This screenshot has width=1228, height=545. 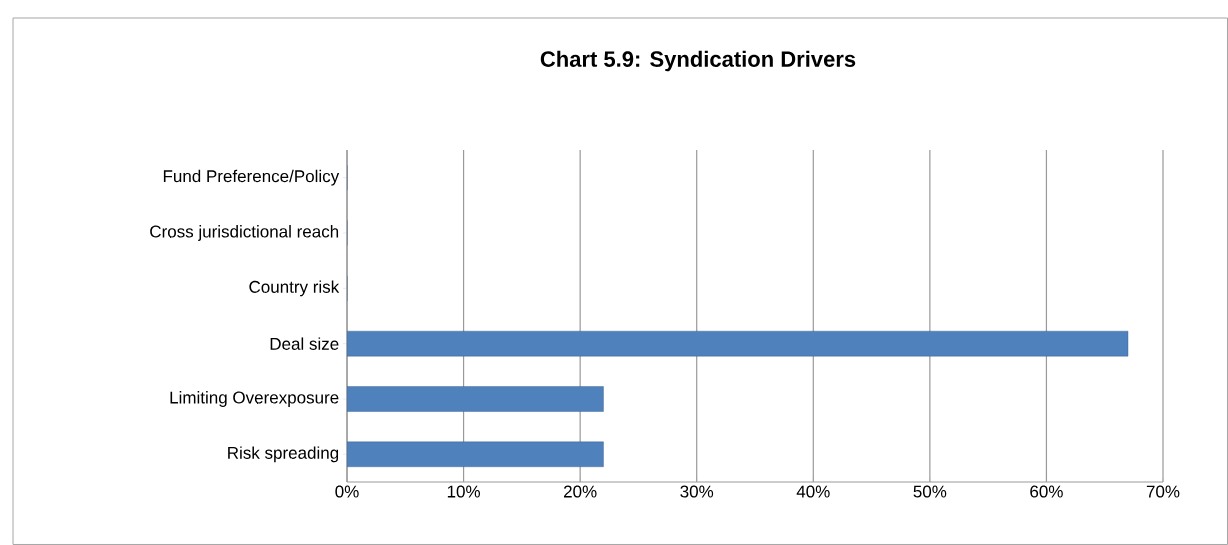 What do you see at coordinates (254, 399) in the screenshot?
I see `y-tick-label: Limiting Overexposure` at bounding box center [254, 399].